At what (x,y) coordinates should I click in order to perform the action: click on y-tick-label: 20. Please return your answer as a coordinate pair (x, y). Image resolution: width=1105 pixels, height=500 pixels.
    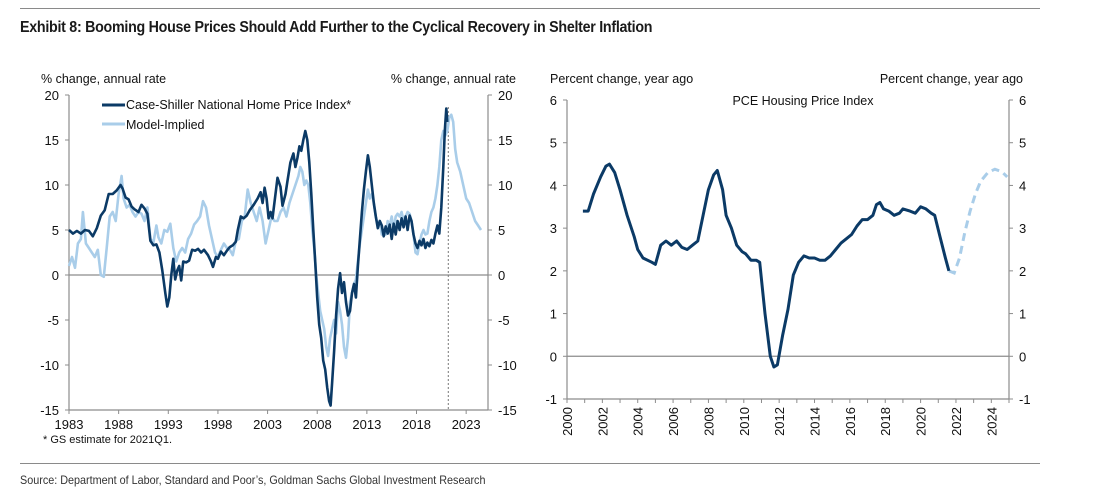
    Looking at the image, I should click on (52, 95).